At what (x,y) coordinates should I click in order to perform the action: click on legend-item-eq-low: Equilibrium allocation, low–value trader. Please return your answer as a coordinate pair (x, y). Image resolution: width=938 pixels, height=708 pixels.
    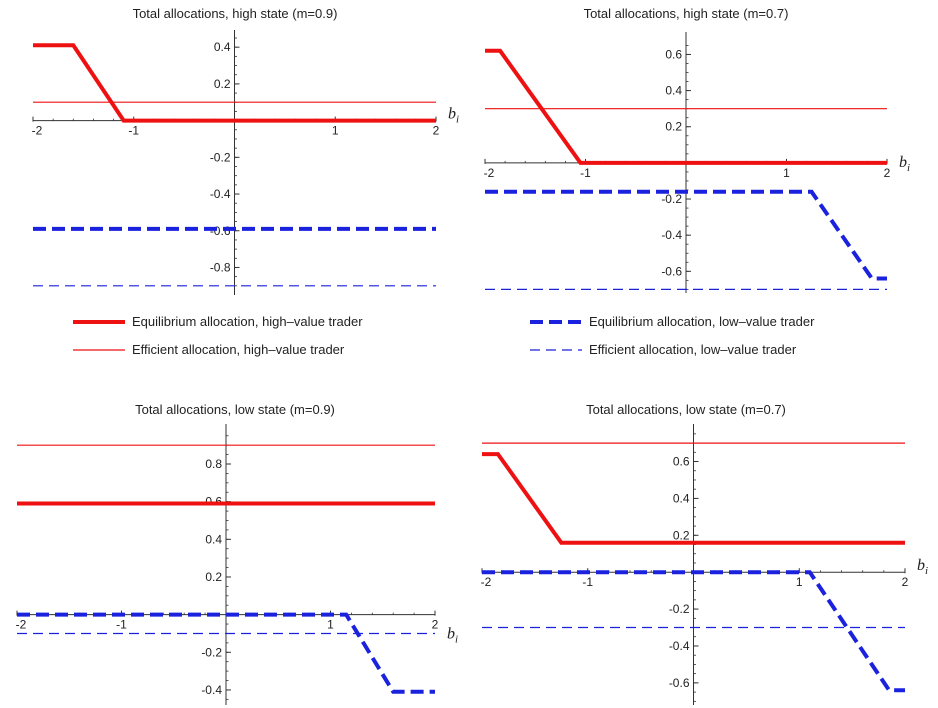
    Looking at the image, I should click on (672, 321).